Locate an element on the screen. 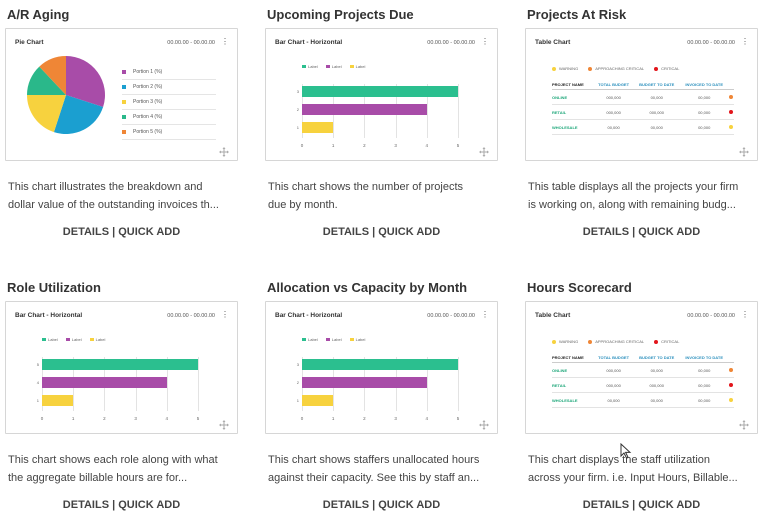 Image resolution: width=767 pixels, height=515 pixels. legend-row: Portion 5 (%) is located at coordinates (169, 132).